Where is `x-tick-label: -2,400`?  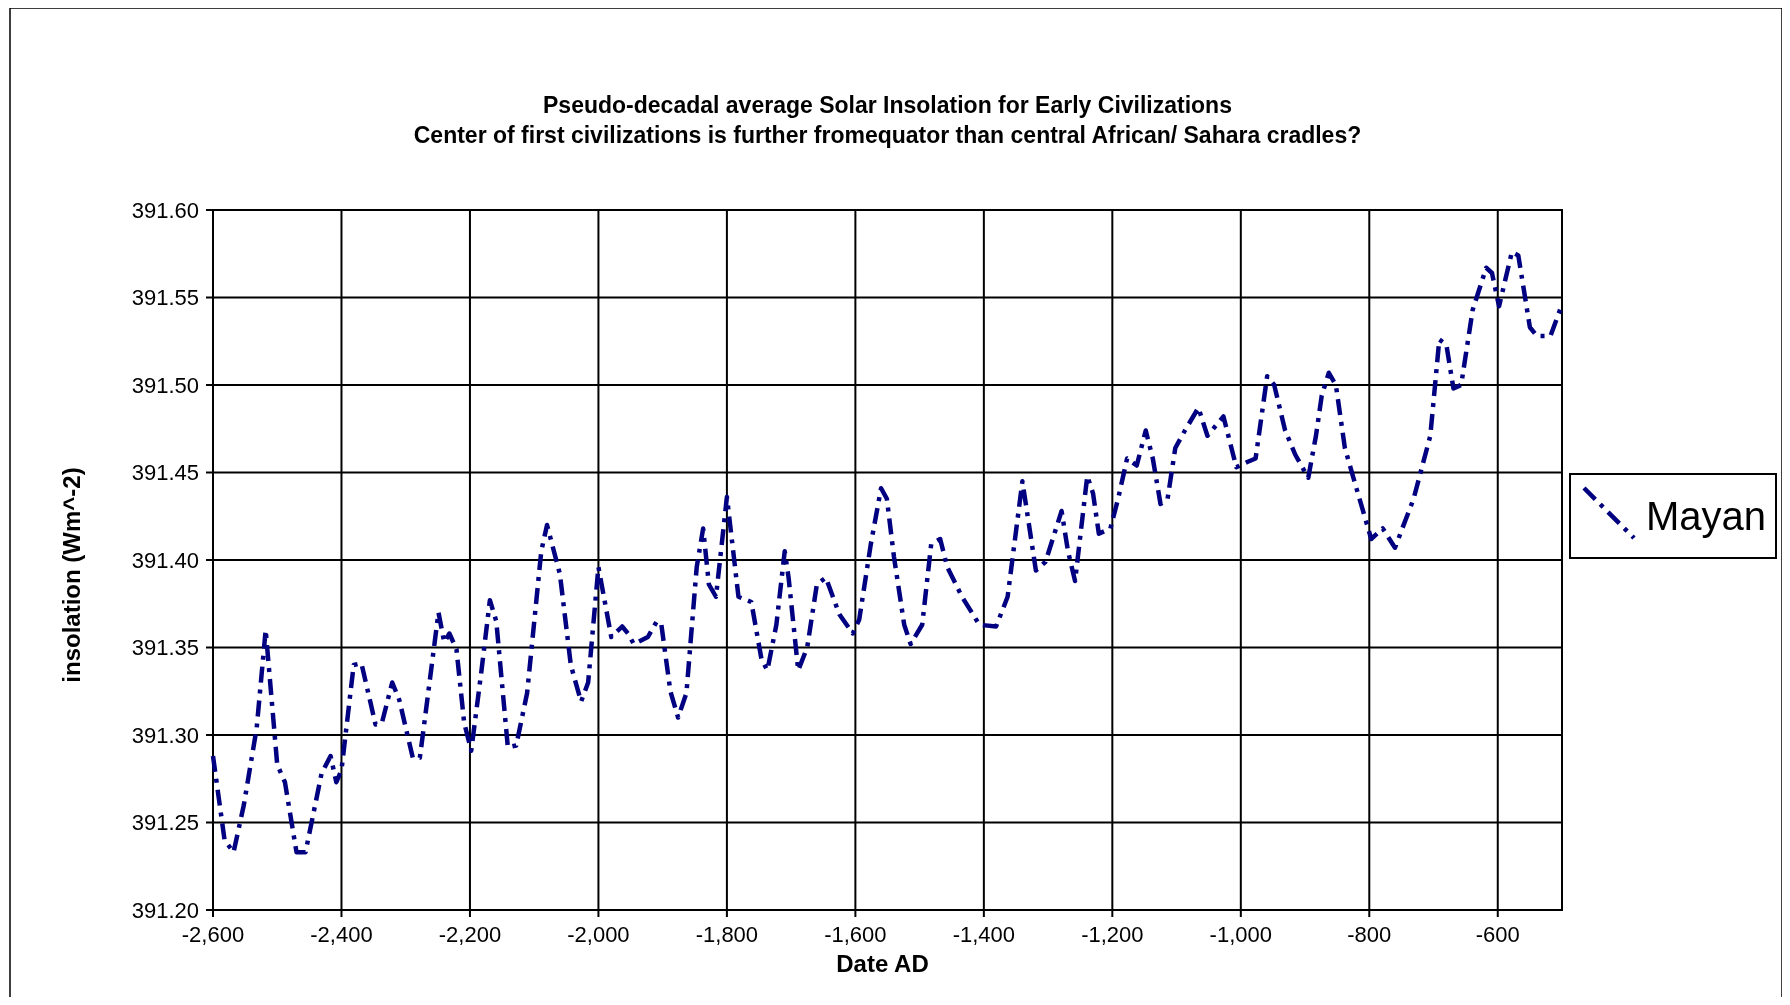
x-tick-label: -2,400 is located at coordinates (341, 934).